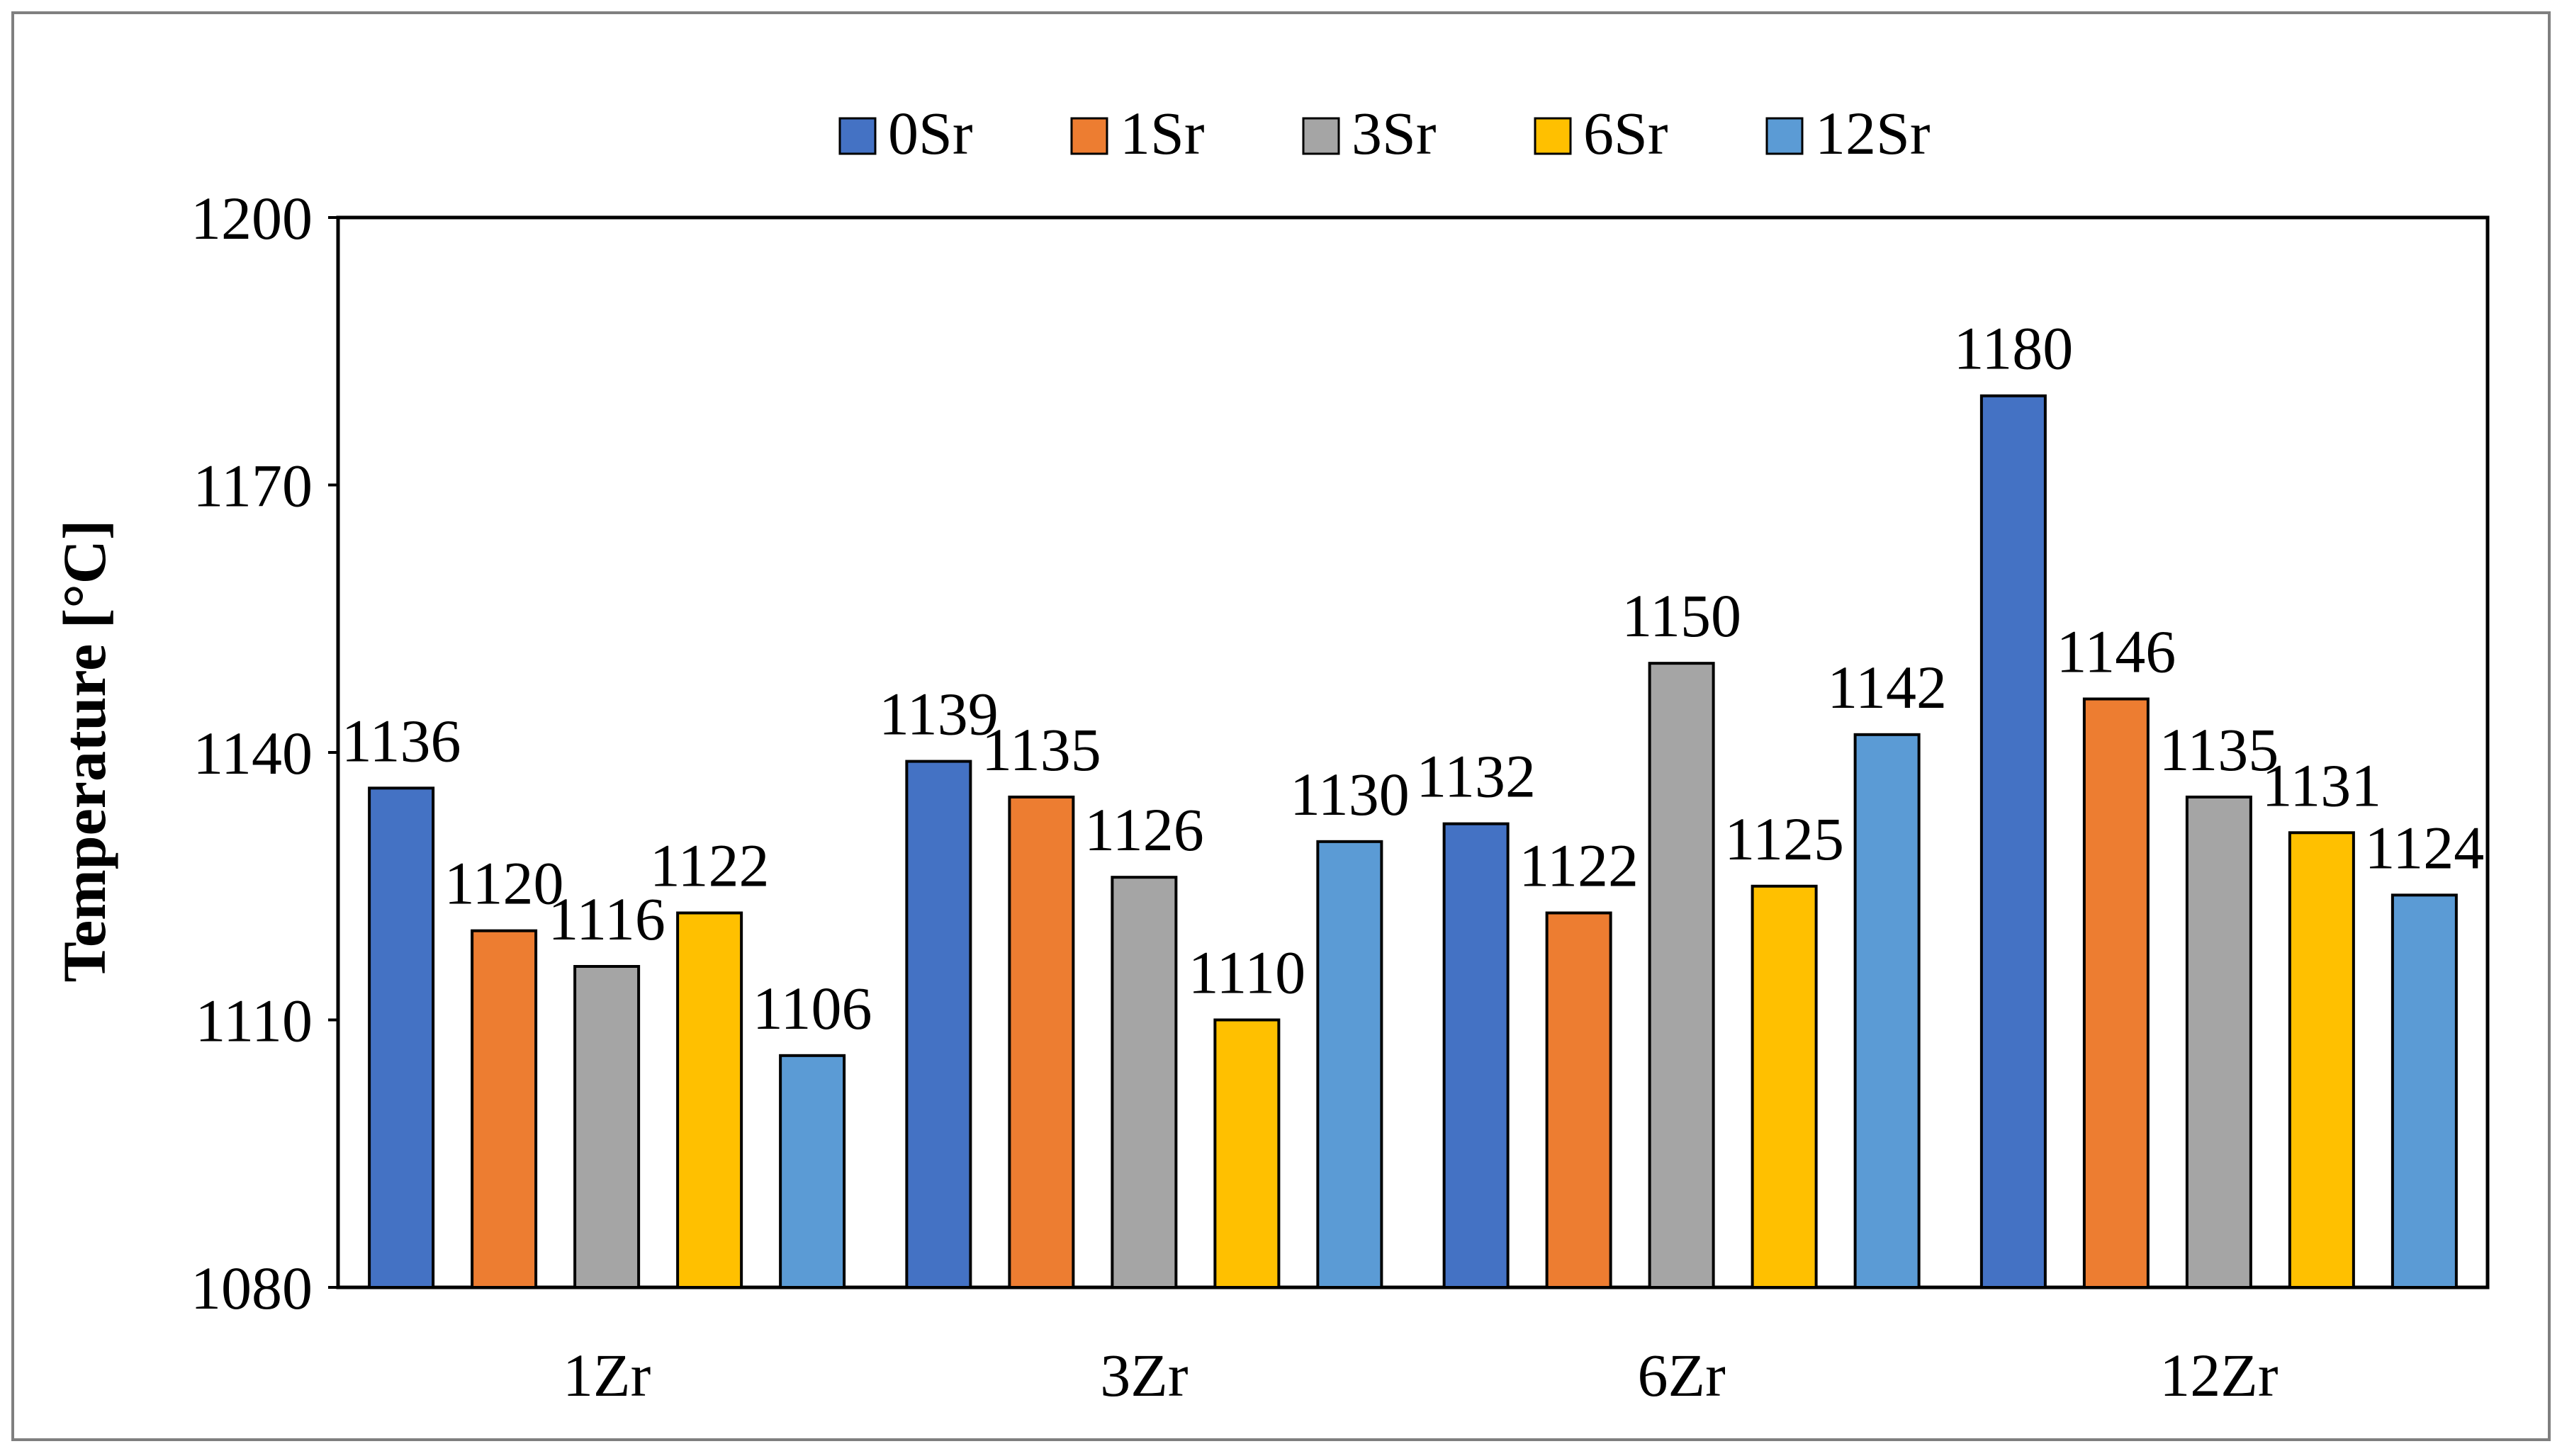  Describe the element at coordinates (2424, 847) in the screenshot. I see `data-label: 1124` at that location.